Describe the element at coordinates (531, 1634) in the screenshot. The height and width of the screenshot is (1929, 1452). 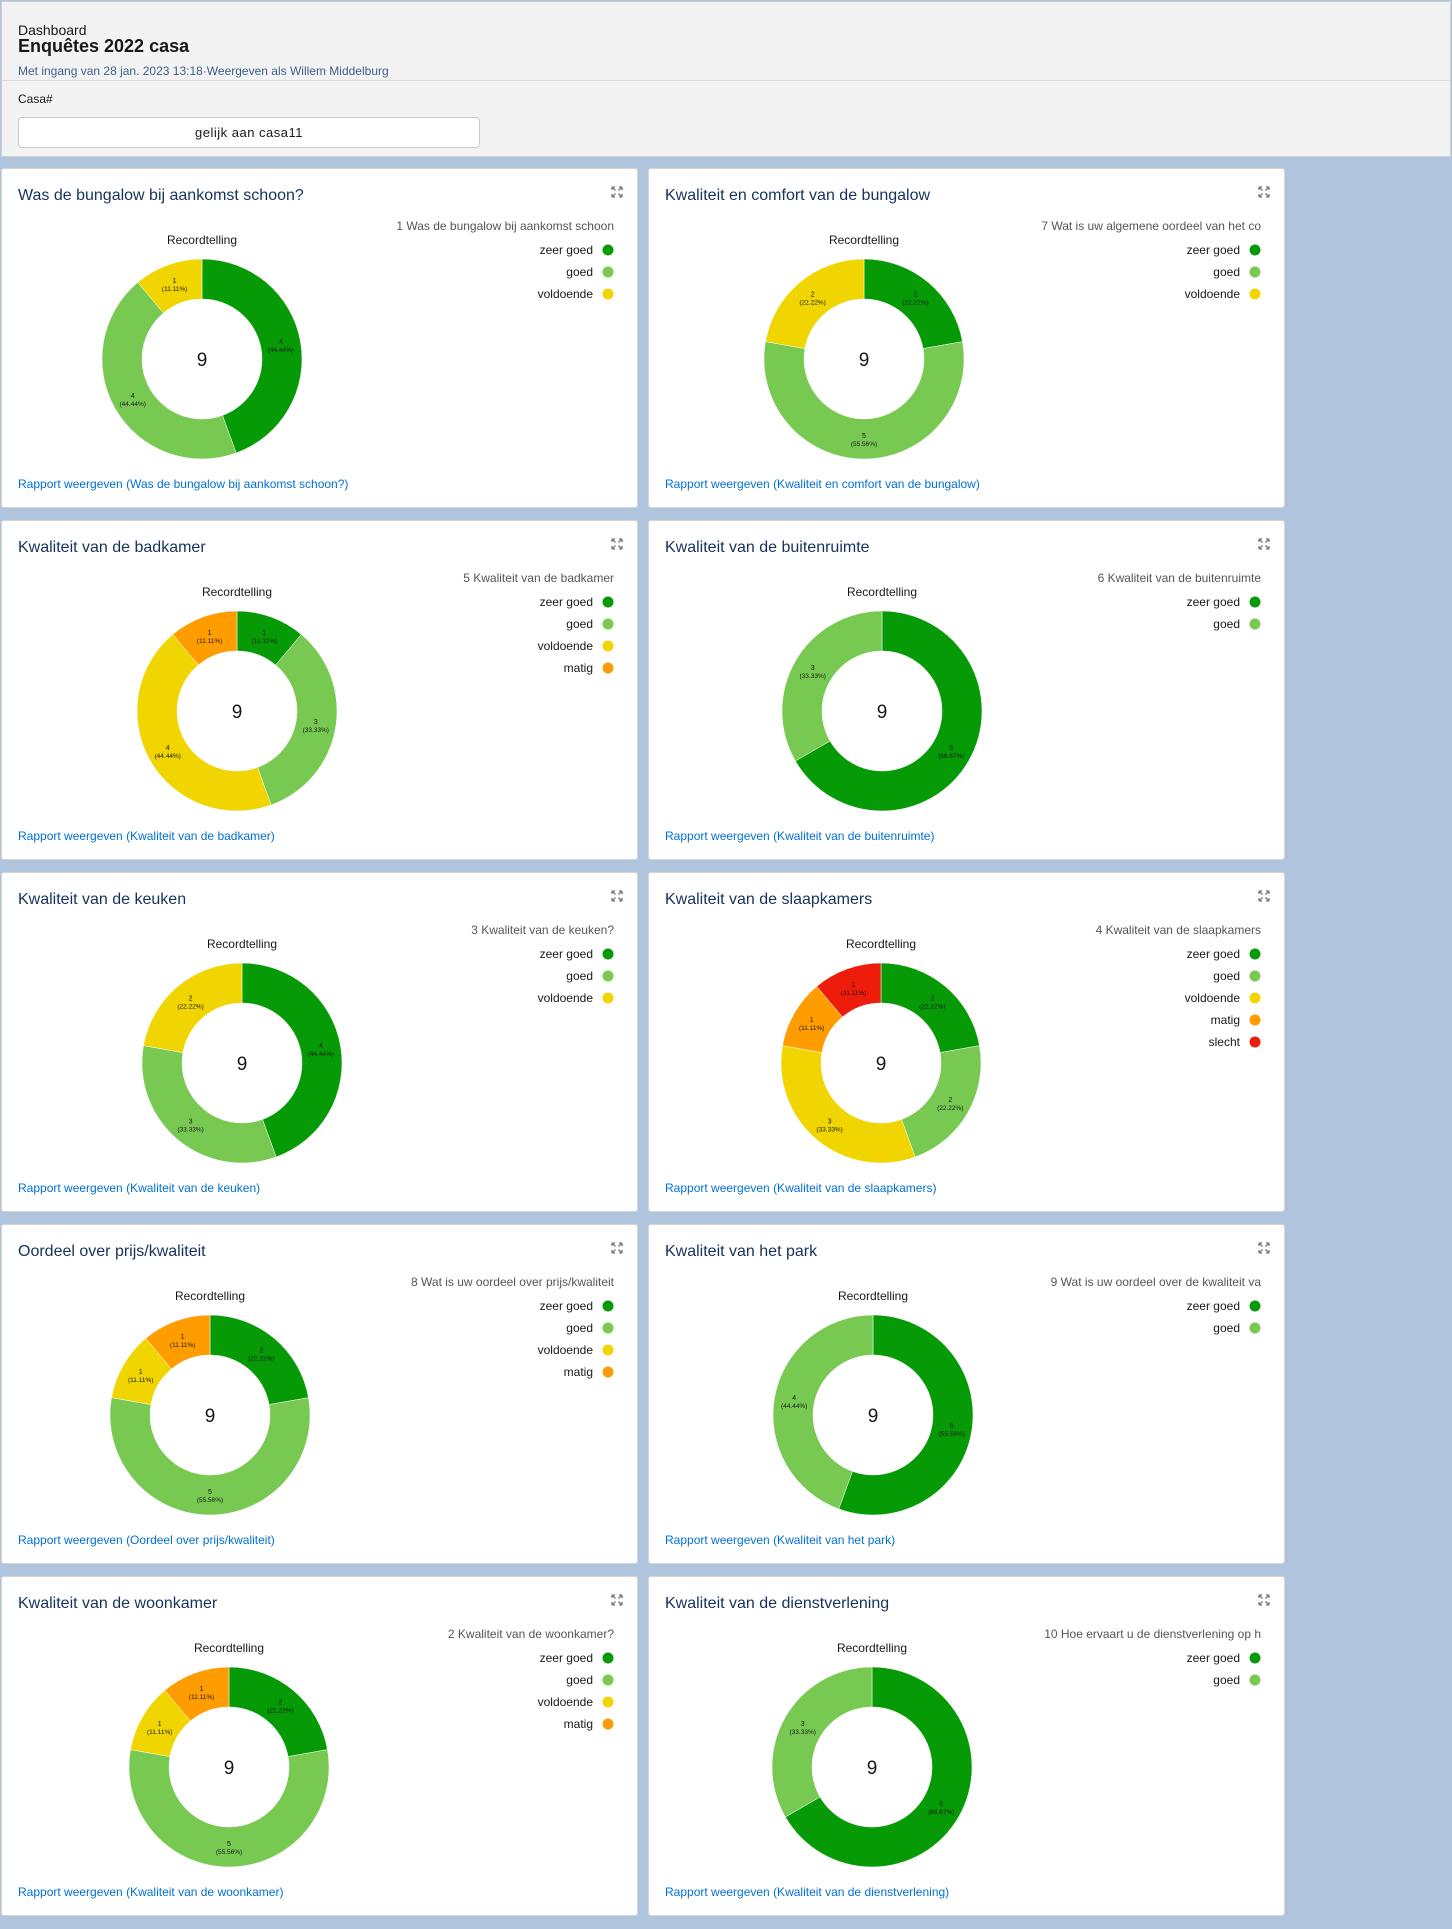
I see `legend-title: 2 Kwaliteit van de woonkamer?` at that location.